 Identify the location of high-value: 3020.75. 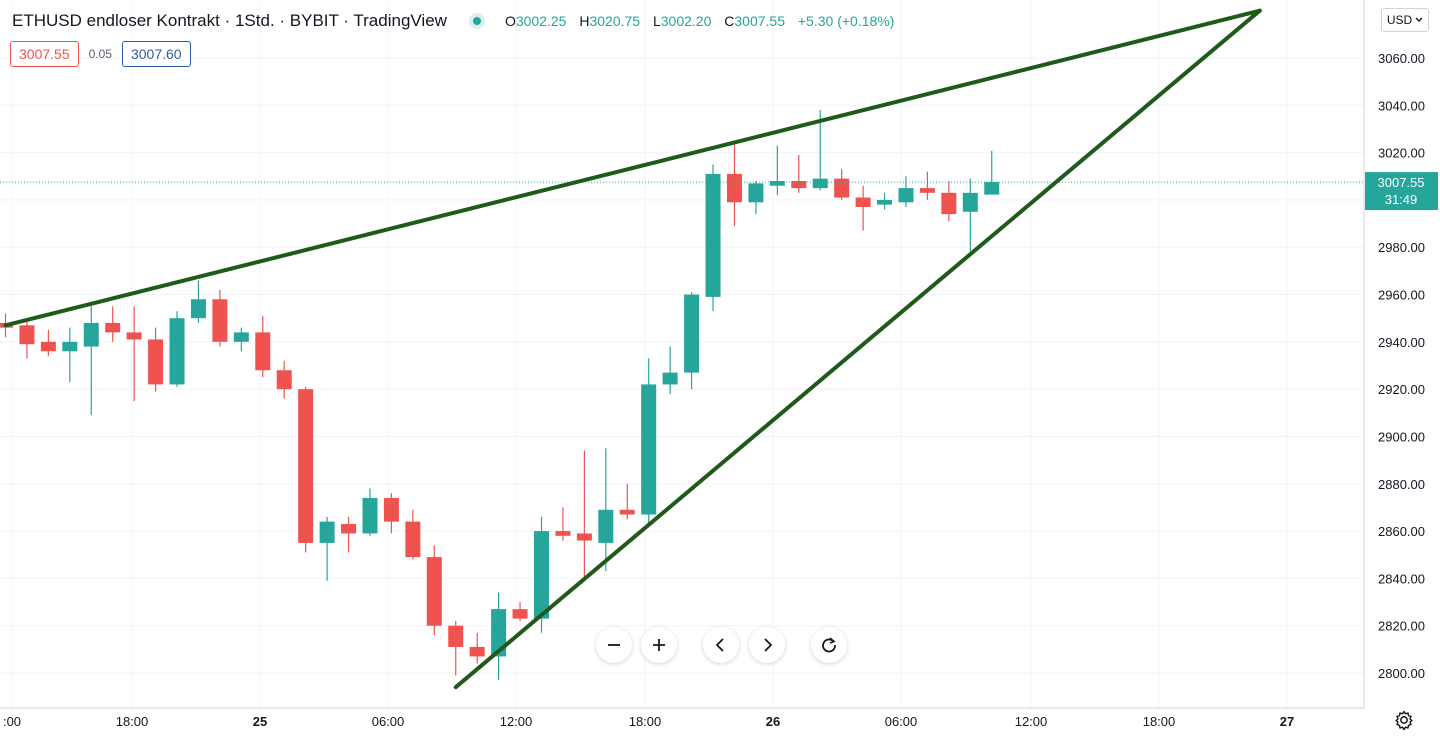
(615, 21).